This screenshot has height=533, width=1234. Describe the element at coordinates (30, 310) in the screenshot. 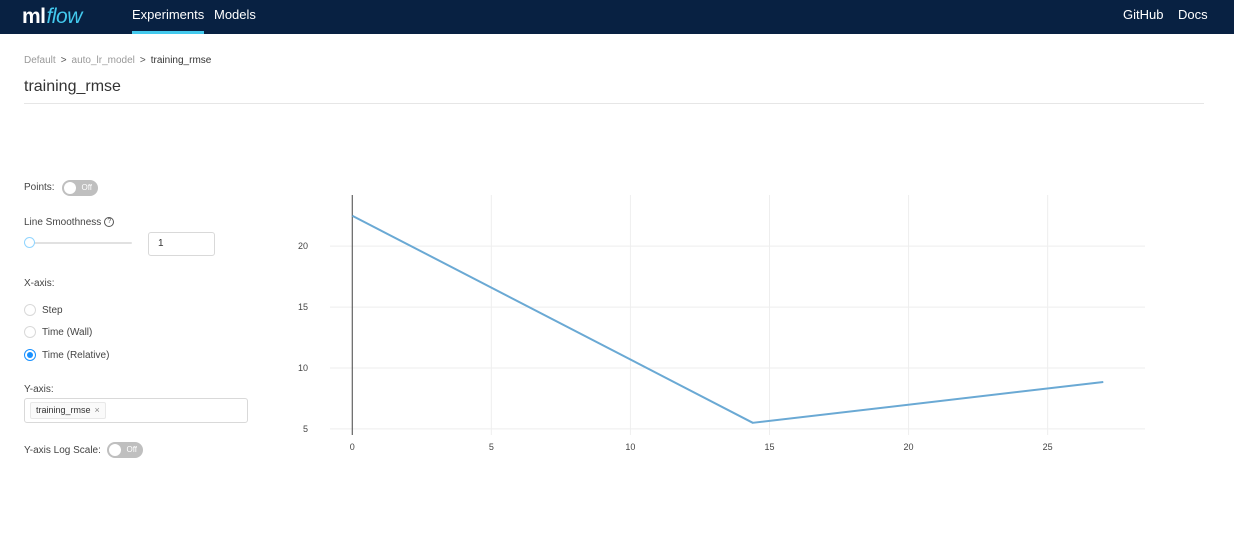

I see `xaxis-radio-step` at that location.